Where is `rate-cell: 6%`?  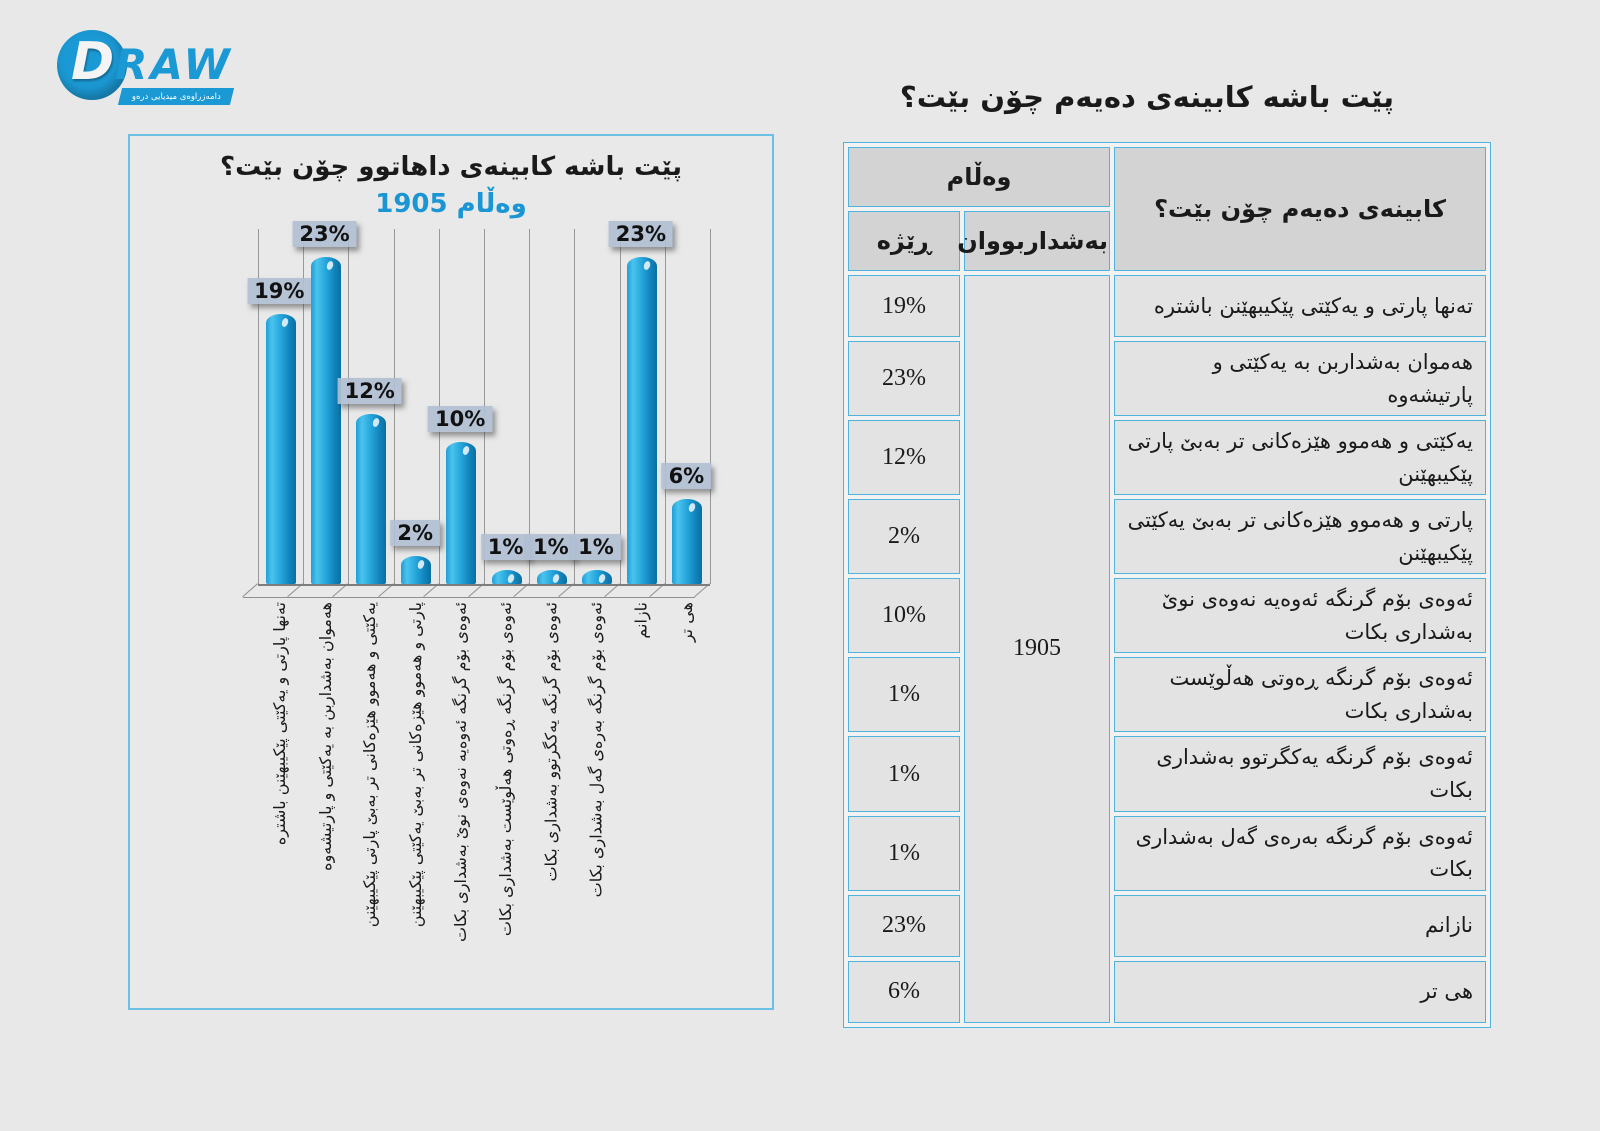
rate-cell: 6% is located at coordinates (904, 991).